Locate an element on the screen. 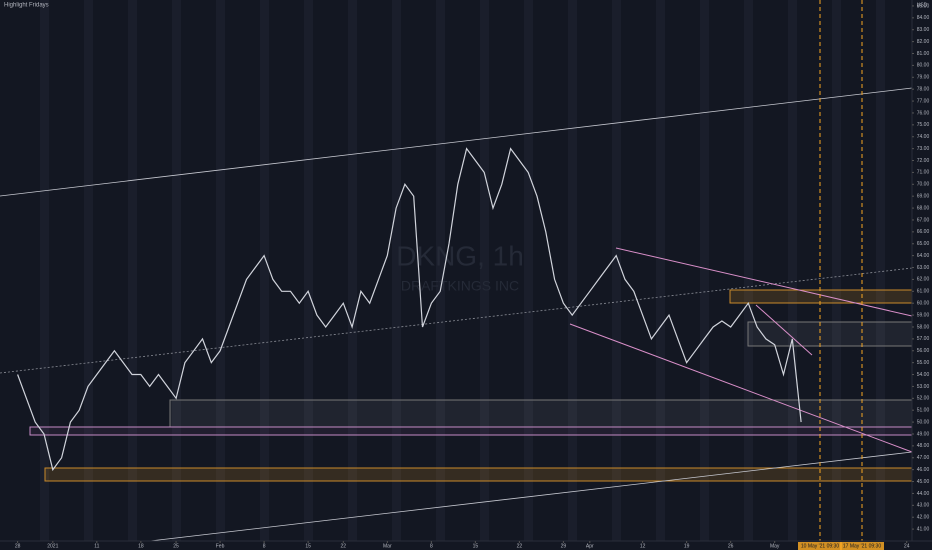 Image resolution: width=932 pixels, height=550 pixels. x-tick-label: 11 is located at coordinates (96, 546).